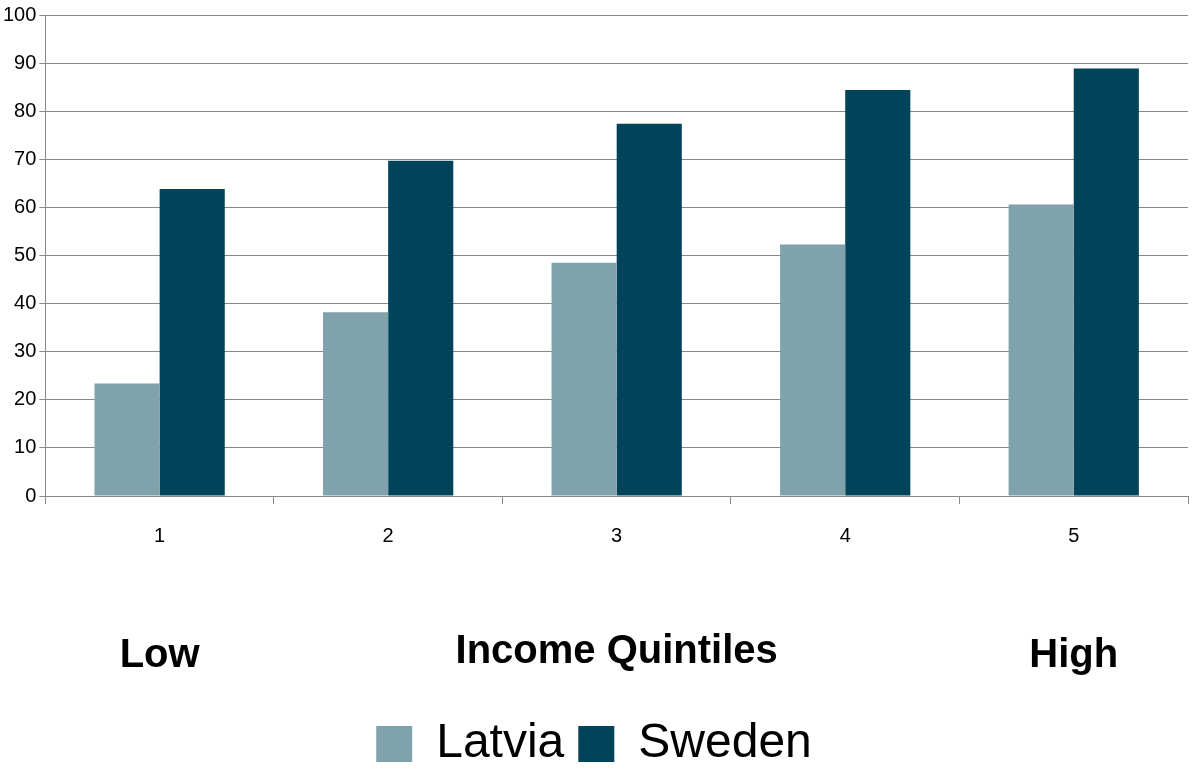 The width and height of the screenshot is (1192, 778). Describe the element at coordinates (25, 302) in the screenshot. I see `y-tick-label: 40` at that location.